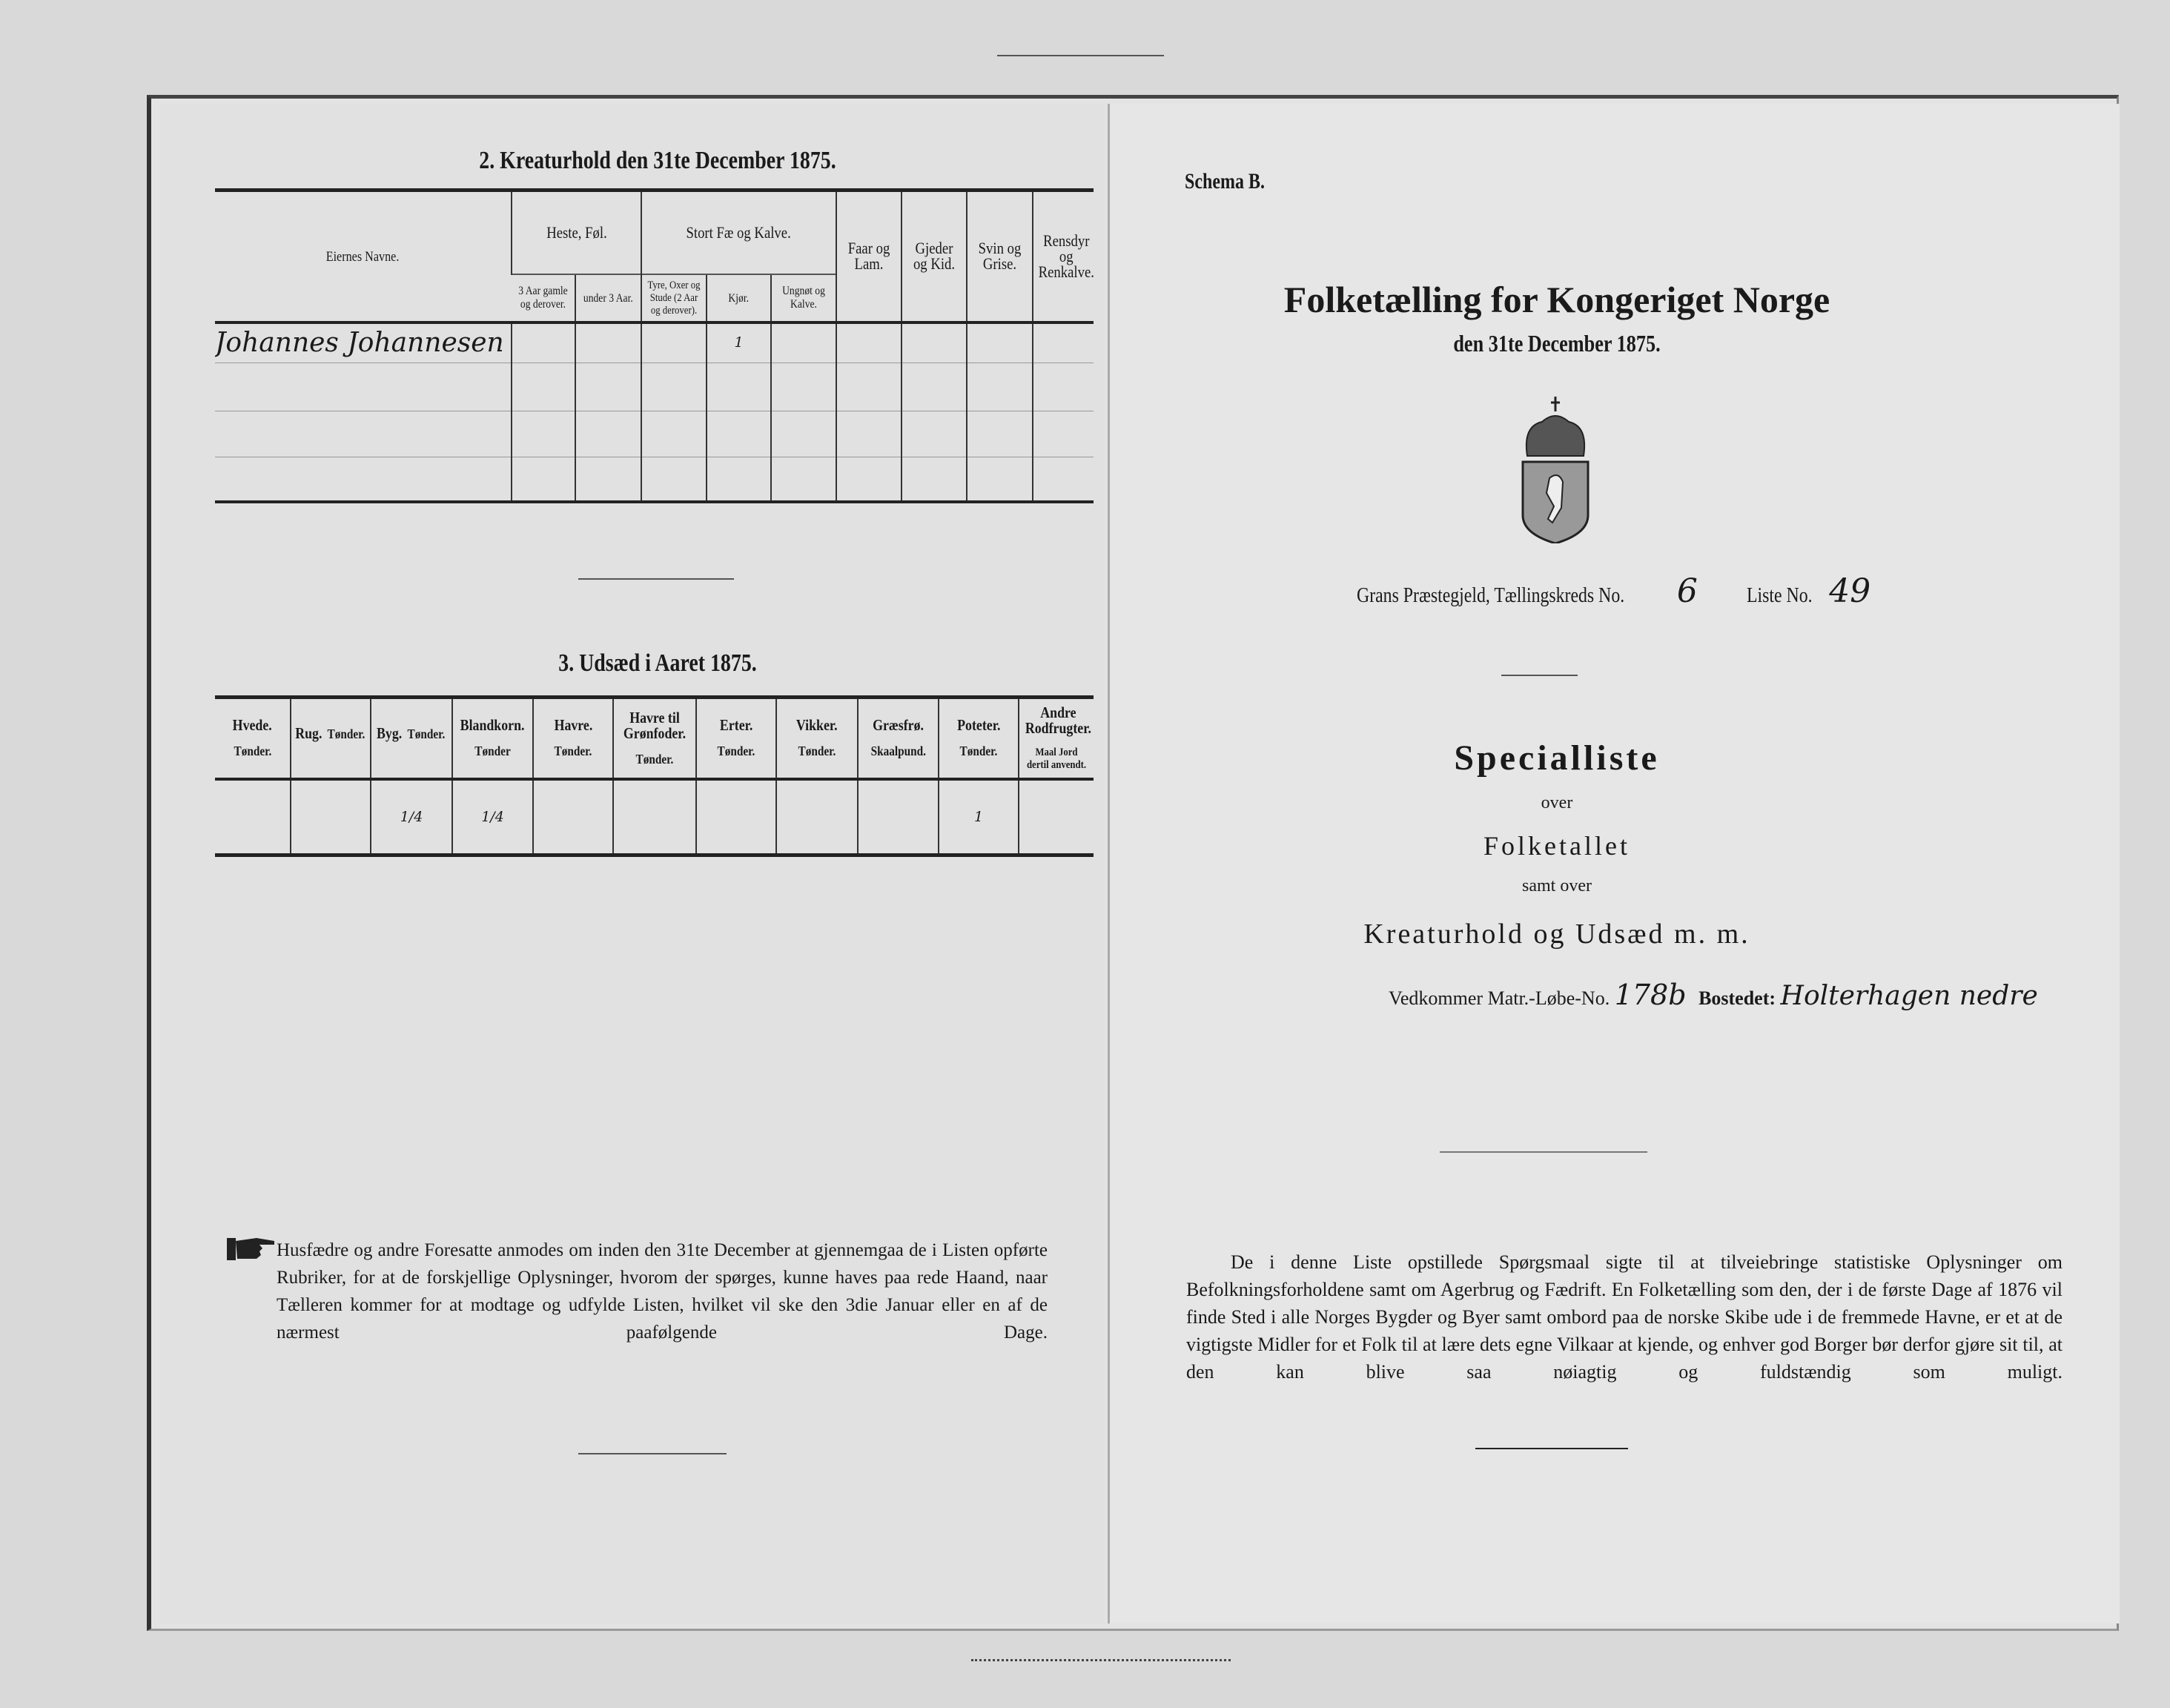 Image resolution: width=2170 pixels, height=1708 pixels. Describe the element at coordinates (576, 233) in the screenshot. I see `col-horses: Heste, Føl.` at that location.